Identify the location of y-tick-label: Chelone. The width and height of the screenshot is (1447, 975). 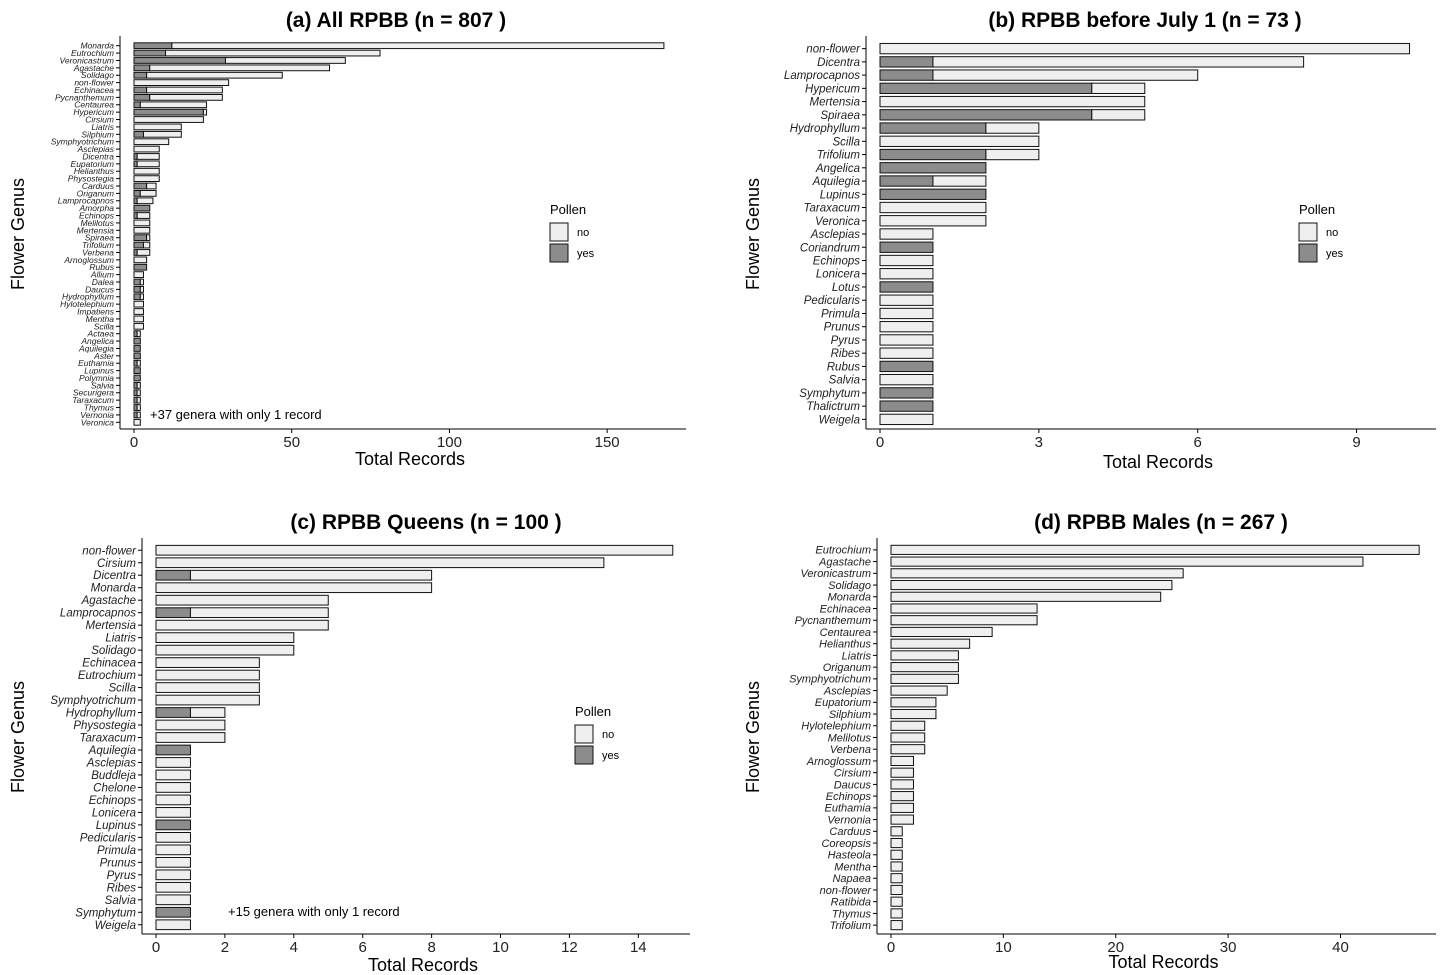
(114, 788).